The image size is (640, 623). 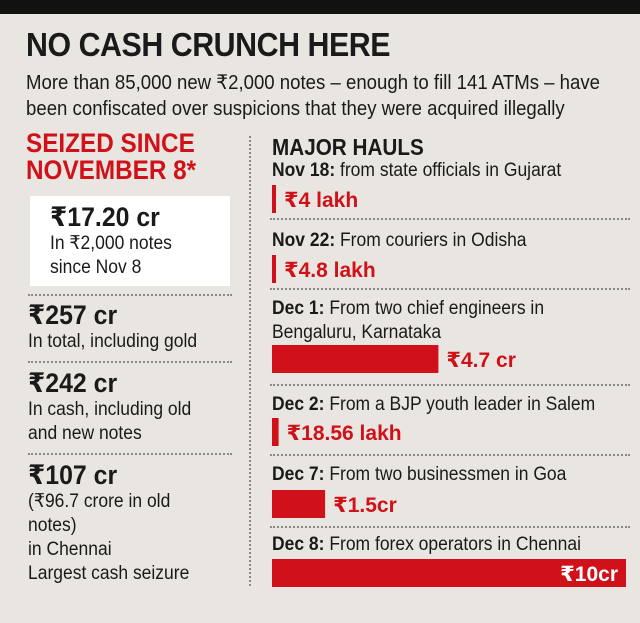 I want to click on haul-date: Dec 7, so click(x=295, y=474).